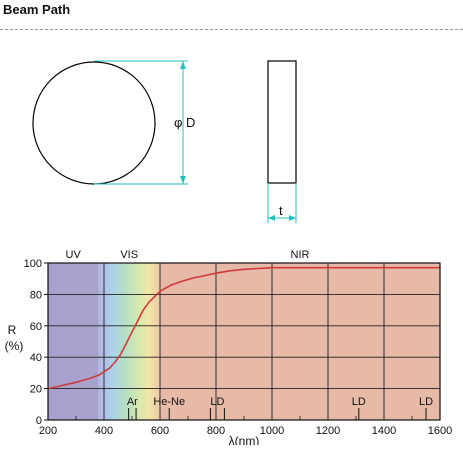 The image size is (463, 451). What do you see at coordinates (36, 295) in the screenshot?
I see `y-tick-label: 80` at bounding box center [36, 295].